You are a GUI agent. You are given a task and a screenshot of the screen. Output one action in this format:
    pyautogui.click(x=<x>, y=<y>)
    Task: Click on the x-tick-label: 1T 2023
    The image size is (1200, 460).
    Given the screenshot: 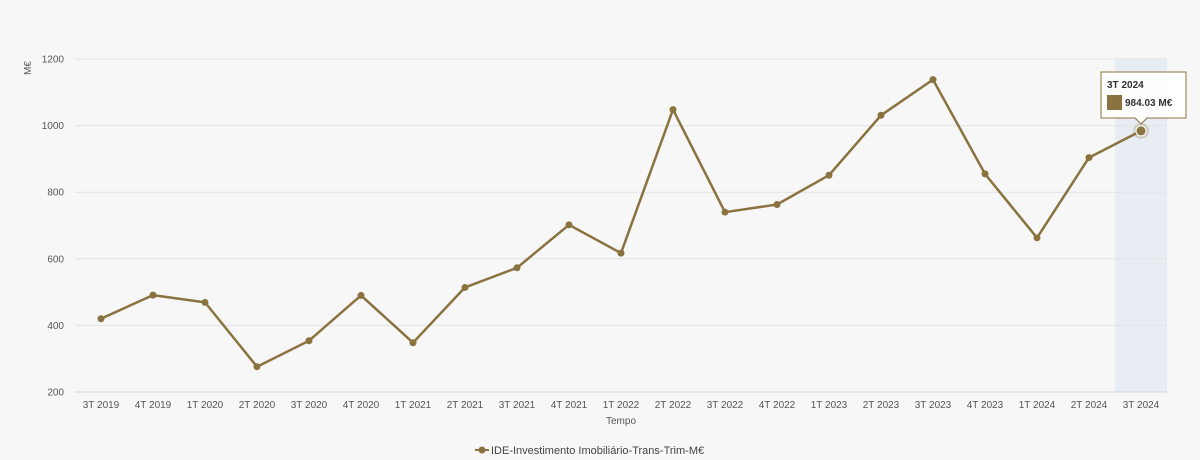 What is the action you would take?
    pyautogui.click(x=829, y=405)
    